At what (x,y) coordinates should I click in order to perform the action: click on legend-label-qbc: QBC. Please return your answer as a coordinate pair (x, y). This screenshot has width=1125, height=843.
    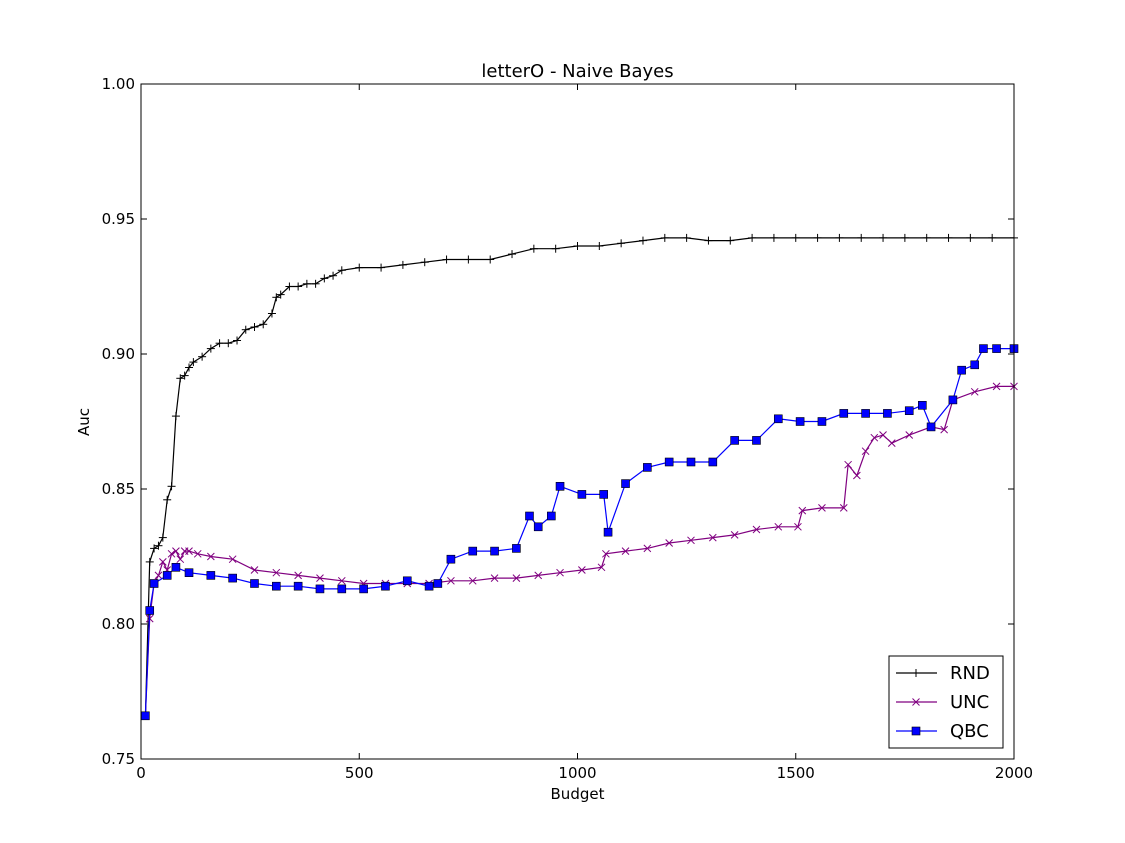
    Looking at the image, I should click on (969, 731).